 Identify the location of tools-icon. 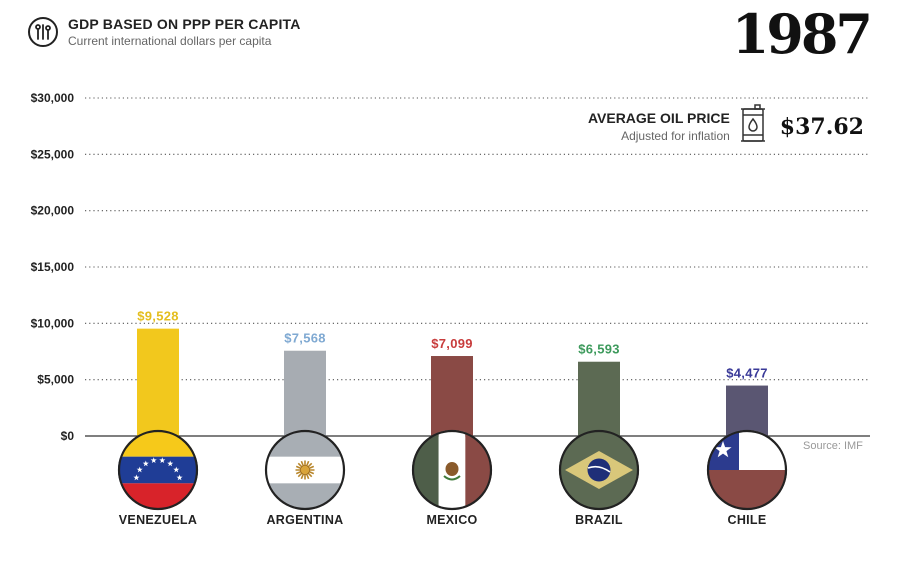
(43, 32).